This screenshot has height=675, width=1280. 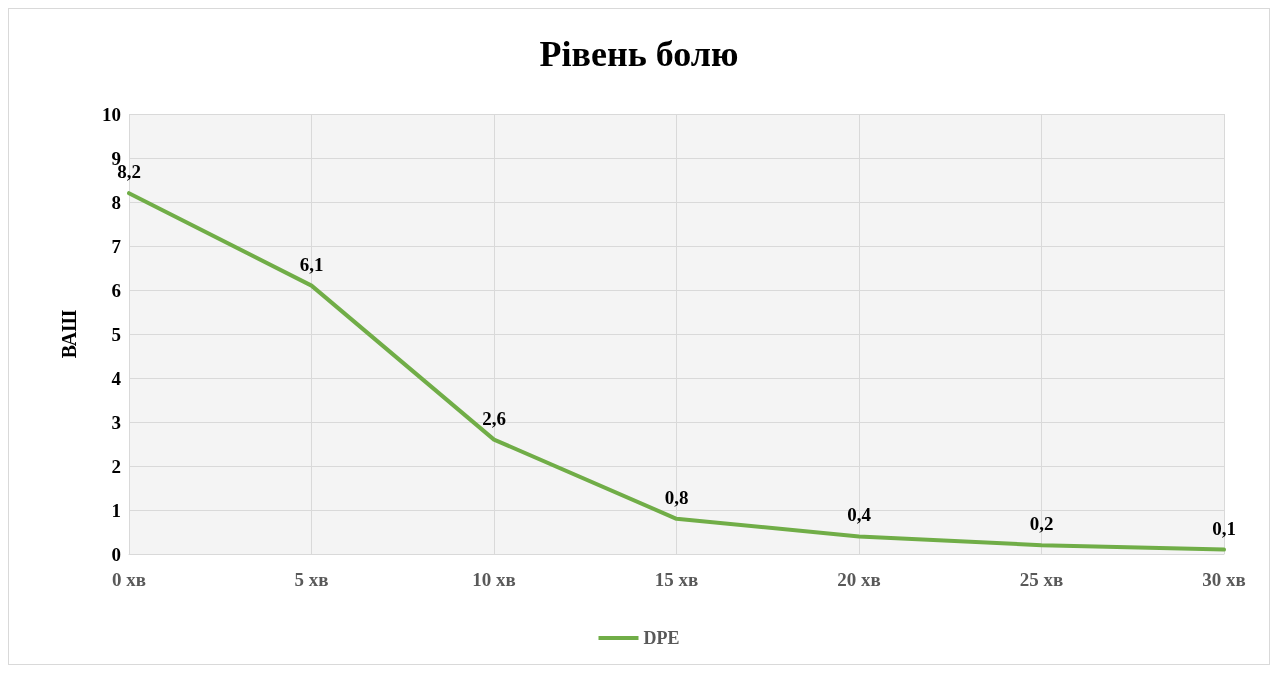 What do you see at coordinates (116, 202) in the screenshot?
I see `y-tick-label: 8` at bounding box center [116, 202].